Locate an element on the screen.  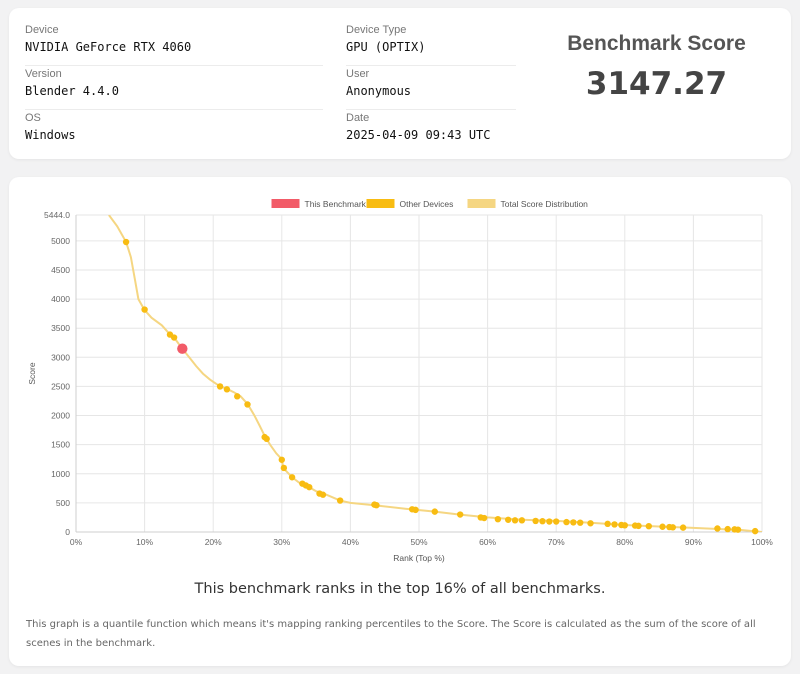
device-label: Device is located at coordinates (42, 30).